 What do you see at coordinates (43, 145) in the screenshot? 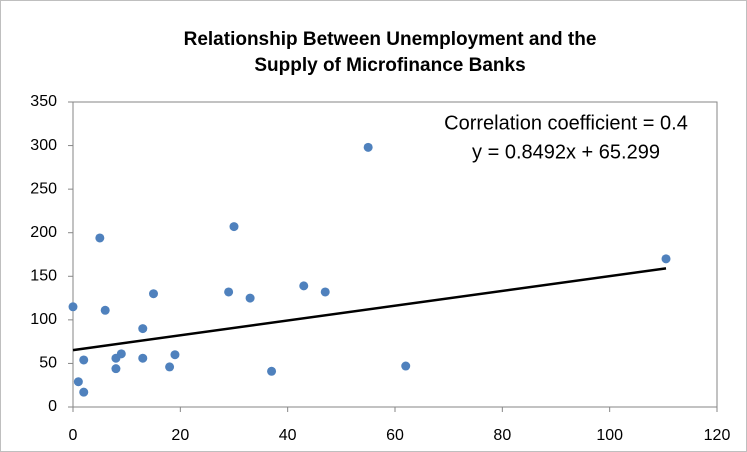
I see `y-tick-label: 300` at bounding box center [43, 145].